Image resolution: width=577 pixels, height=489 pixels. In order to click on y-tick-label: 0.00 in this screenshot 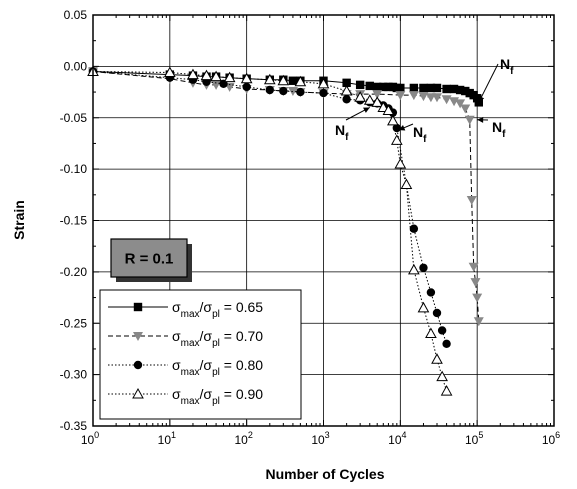, I will do `click(76, 66)`.